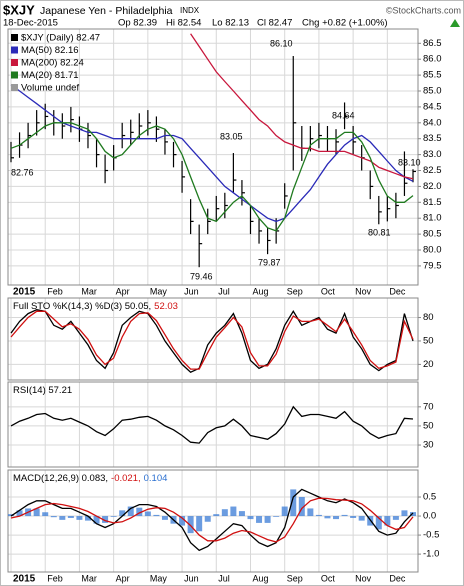 The height and width of the screenshot is (586, 464). What do you see at coordinates (166, 306) in the screenshot?
I see `panel-label-part: 52.03` at bounding box center [166, 306].